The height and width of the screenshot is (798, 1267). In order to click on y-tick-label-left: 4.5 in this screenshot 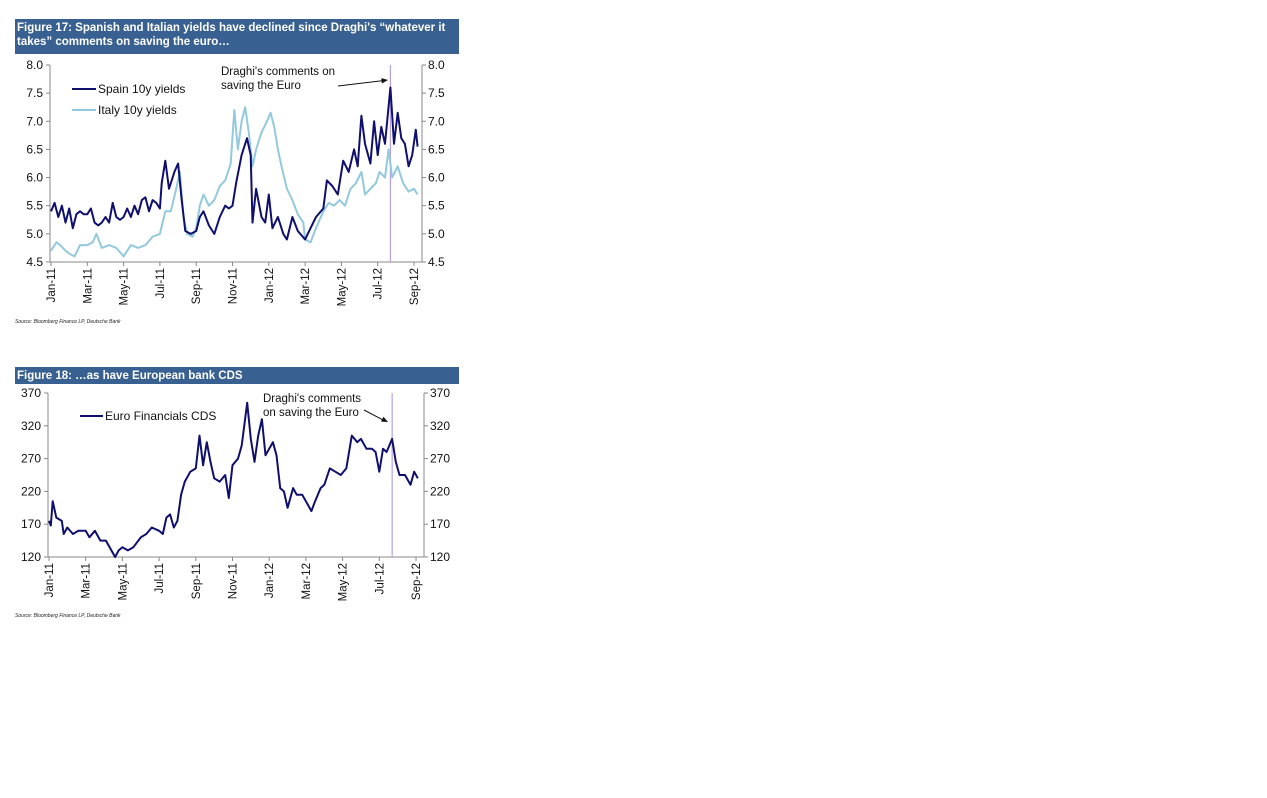, I will do `click(34, 262)`.